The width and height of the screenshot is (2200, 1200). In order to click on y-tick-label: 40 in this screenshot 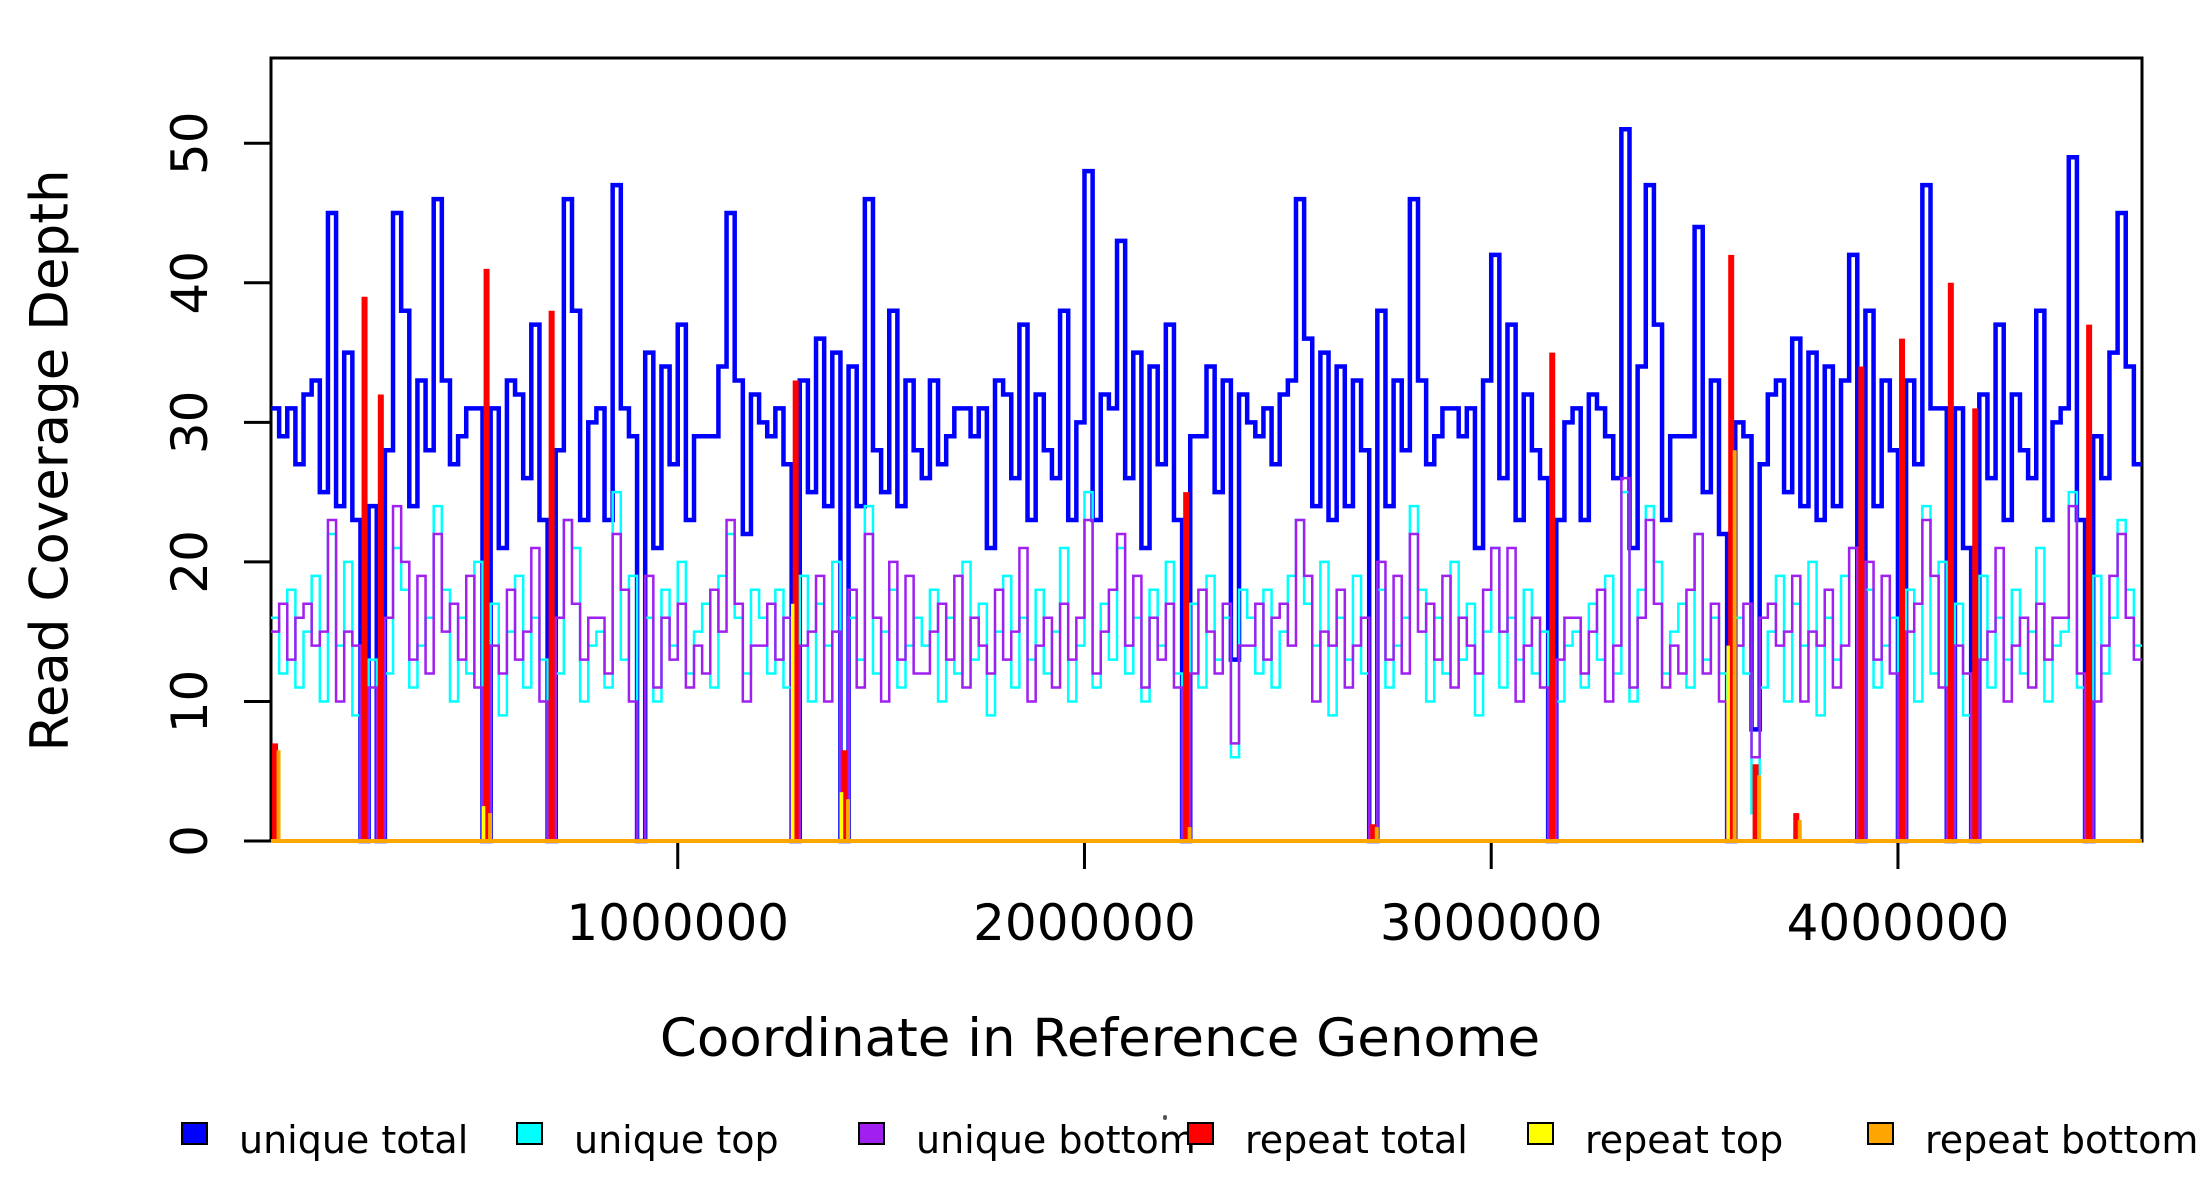, I will do `click(190, 283)`.